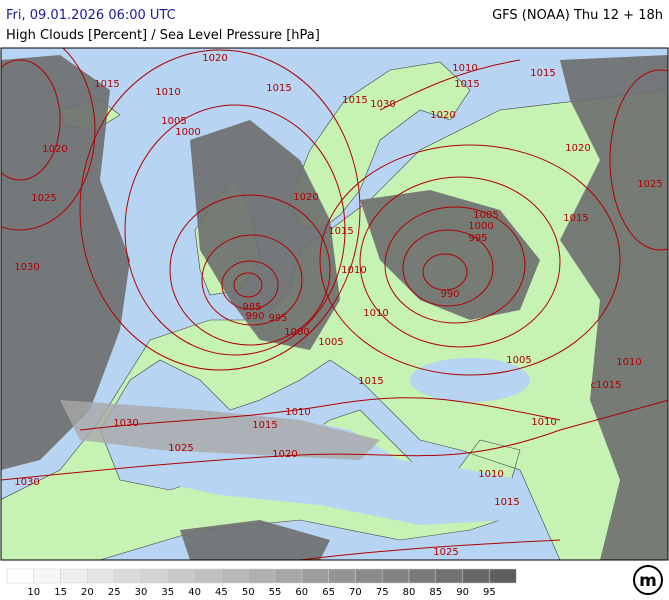 The height and width of the screenshot is (600, 669). Describe the element at coordinates (577, 15) in the screenshot. I see `model-info: GFS (NOAA) Thu 12 + 18h` at that location.